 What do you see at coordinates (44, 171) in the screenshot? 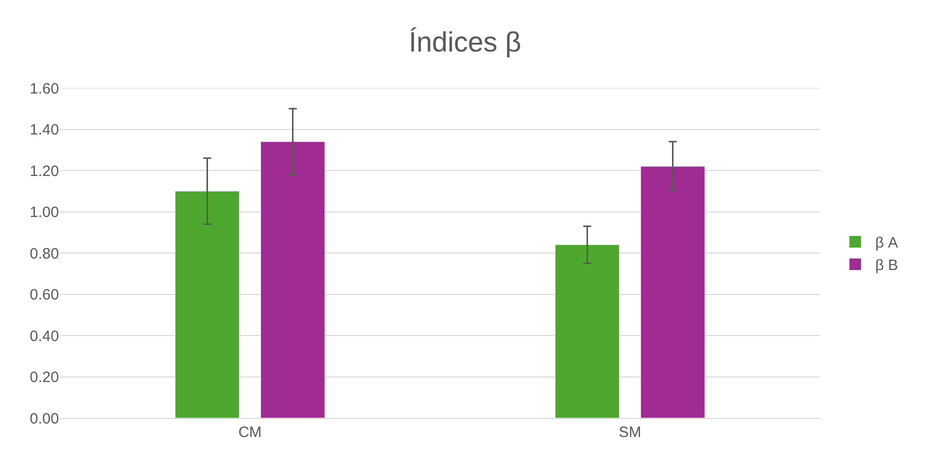
I see `y-tick-label: 1.20` at bounding box center [44, 171].